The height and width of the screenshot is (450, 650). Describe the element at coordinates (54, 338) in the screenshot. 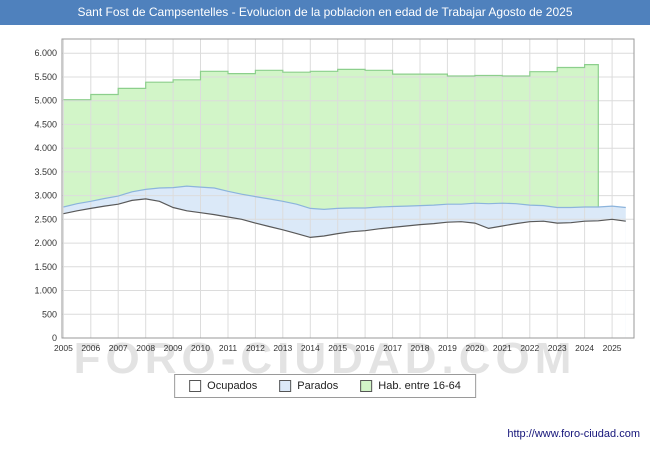

I see `y-tick-label: 0` at that location.